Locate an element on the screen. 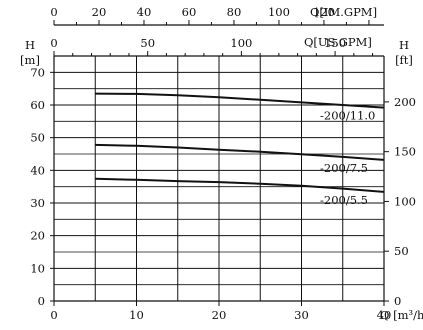  y-left-tick-label: 30 is located at coordinates (37, 203).